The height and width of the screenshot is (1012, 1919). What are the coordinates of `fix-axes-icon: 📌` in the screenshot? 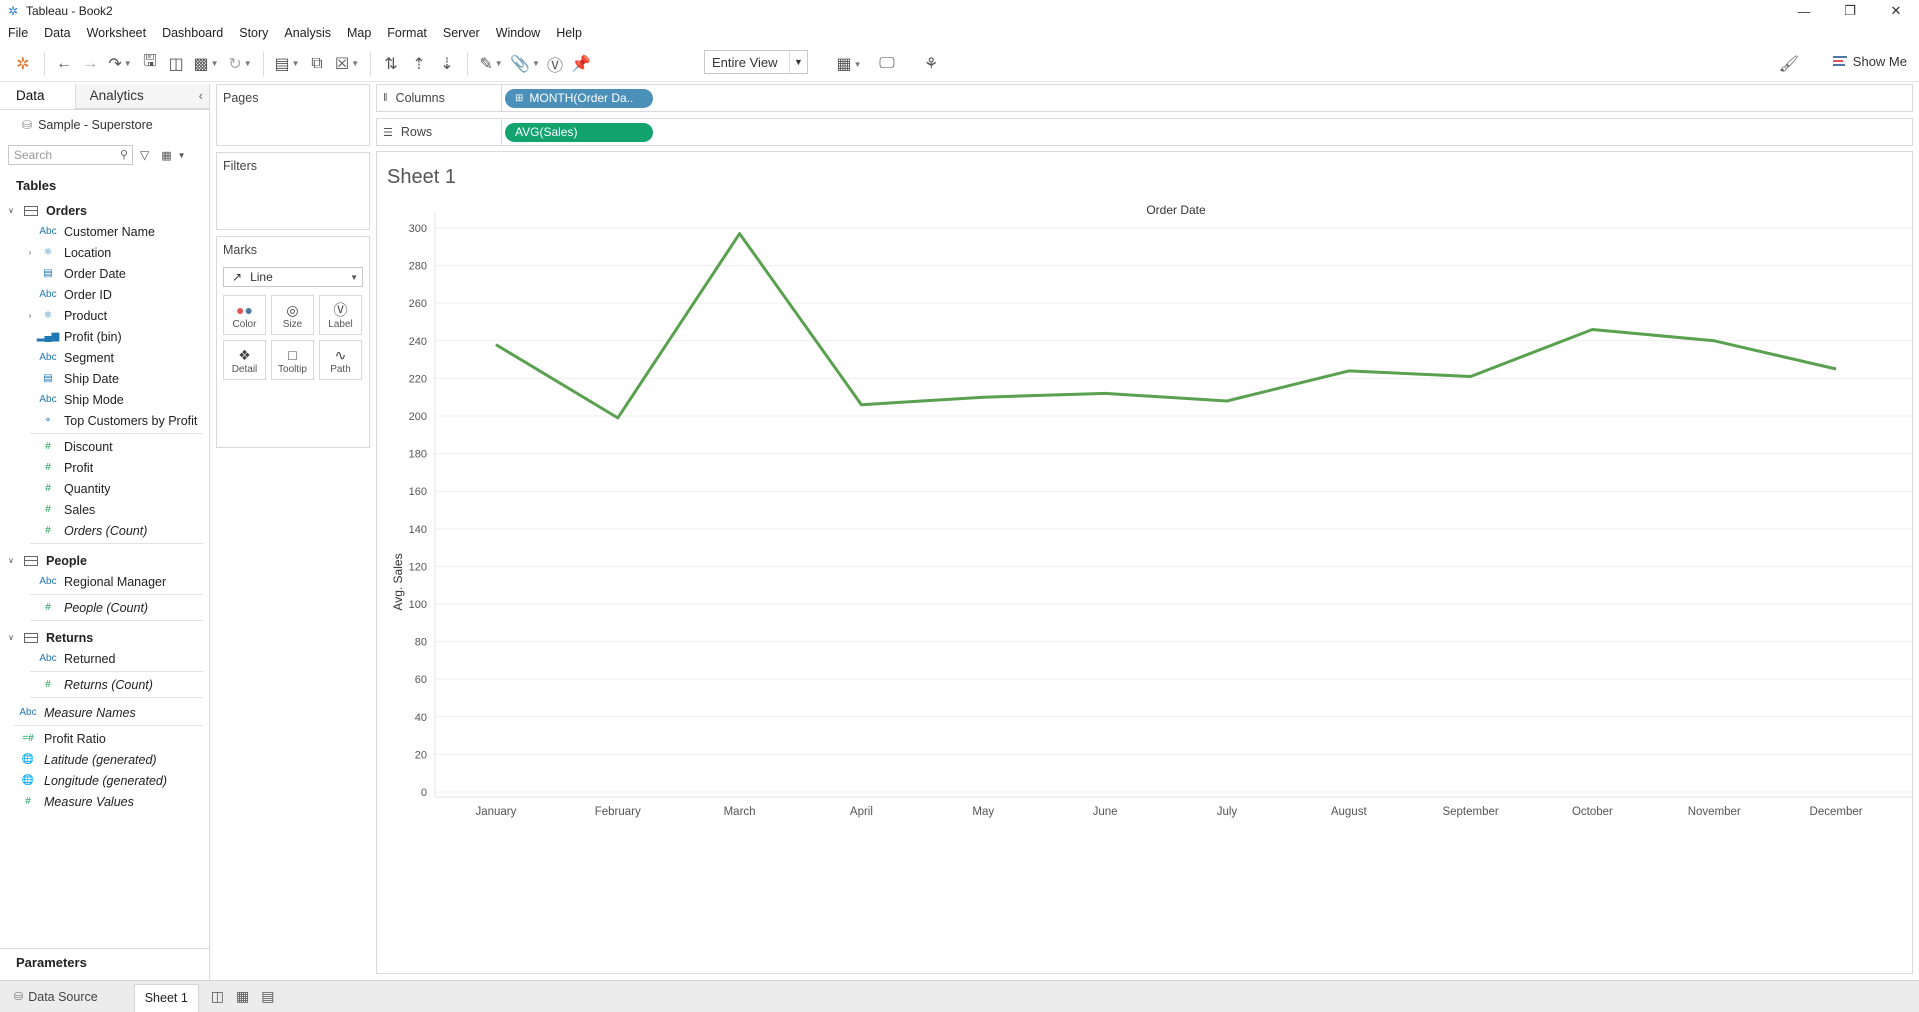 It's located at (581, 64).